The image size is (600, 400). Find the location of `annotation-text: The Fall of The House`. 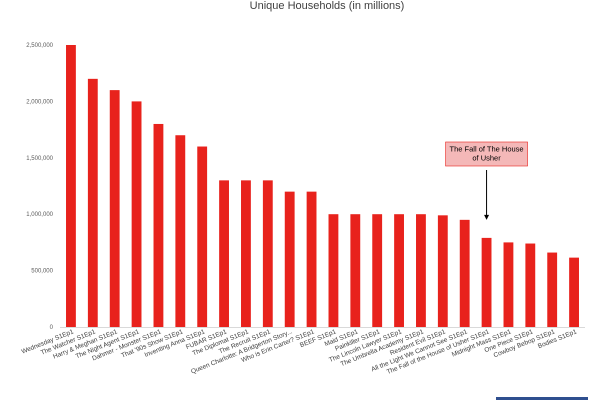

annotation-text: The Fall of The House is located at coordinates (487, 149).